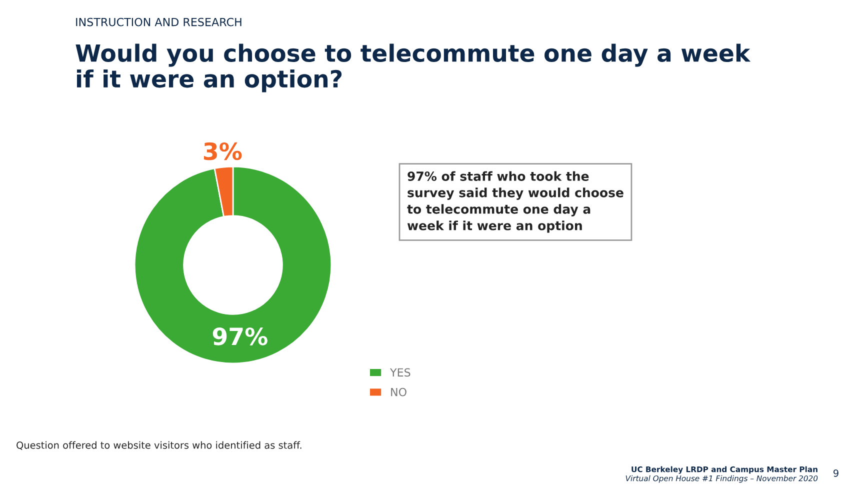 Image resolution: width=856 pixels, height=486 pixels. What do you see at coordinates (398, 392) in the screenshot?
I see `legend-label: NO` at bounding box center [398, 392].